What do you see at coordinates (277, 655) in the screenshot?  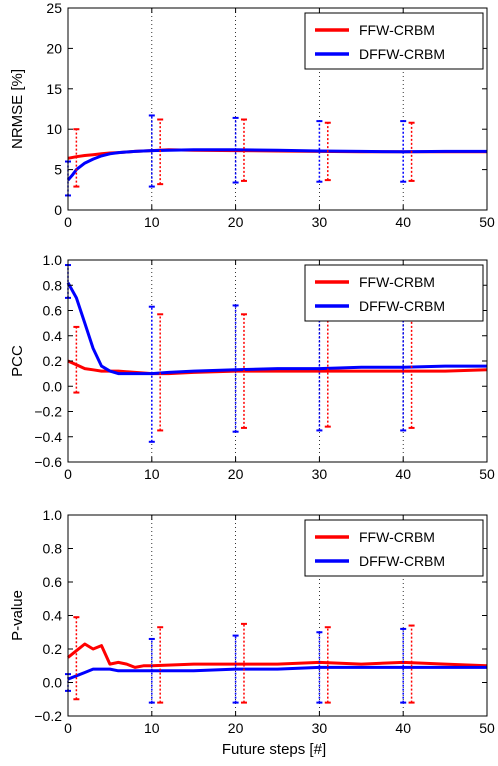 I see `series-line-ffw-crbm` at bounding box center [277, 655].